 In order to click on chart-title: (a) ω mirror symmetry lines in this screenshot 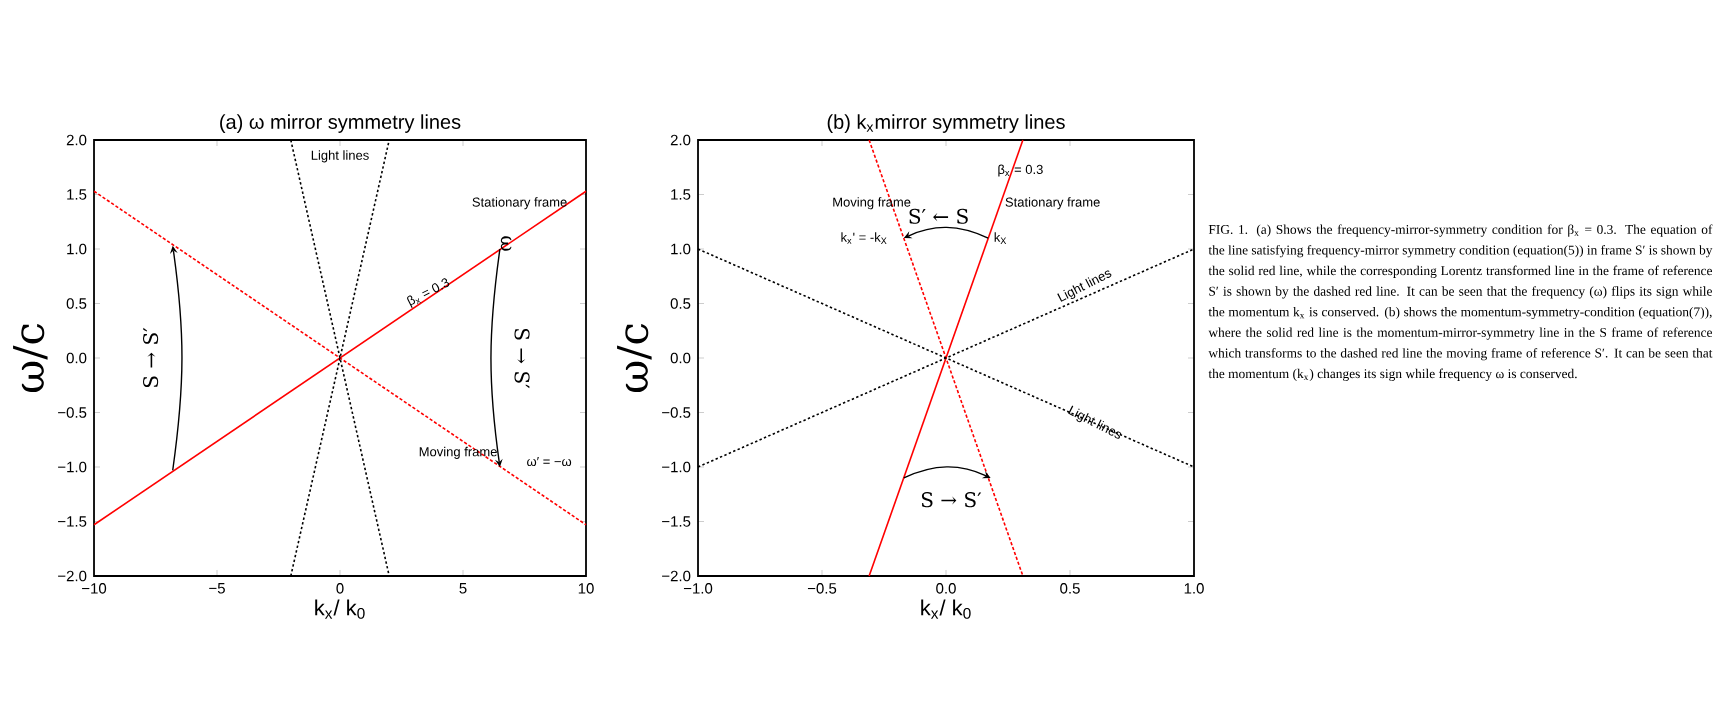, I will do `click(340, 123)`.